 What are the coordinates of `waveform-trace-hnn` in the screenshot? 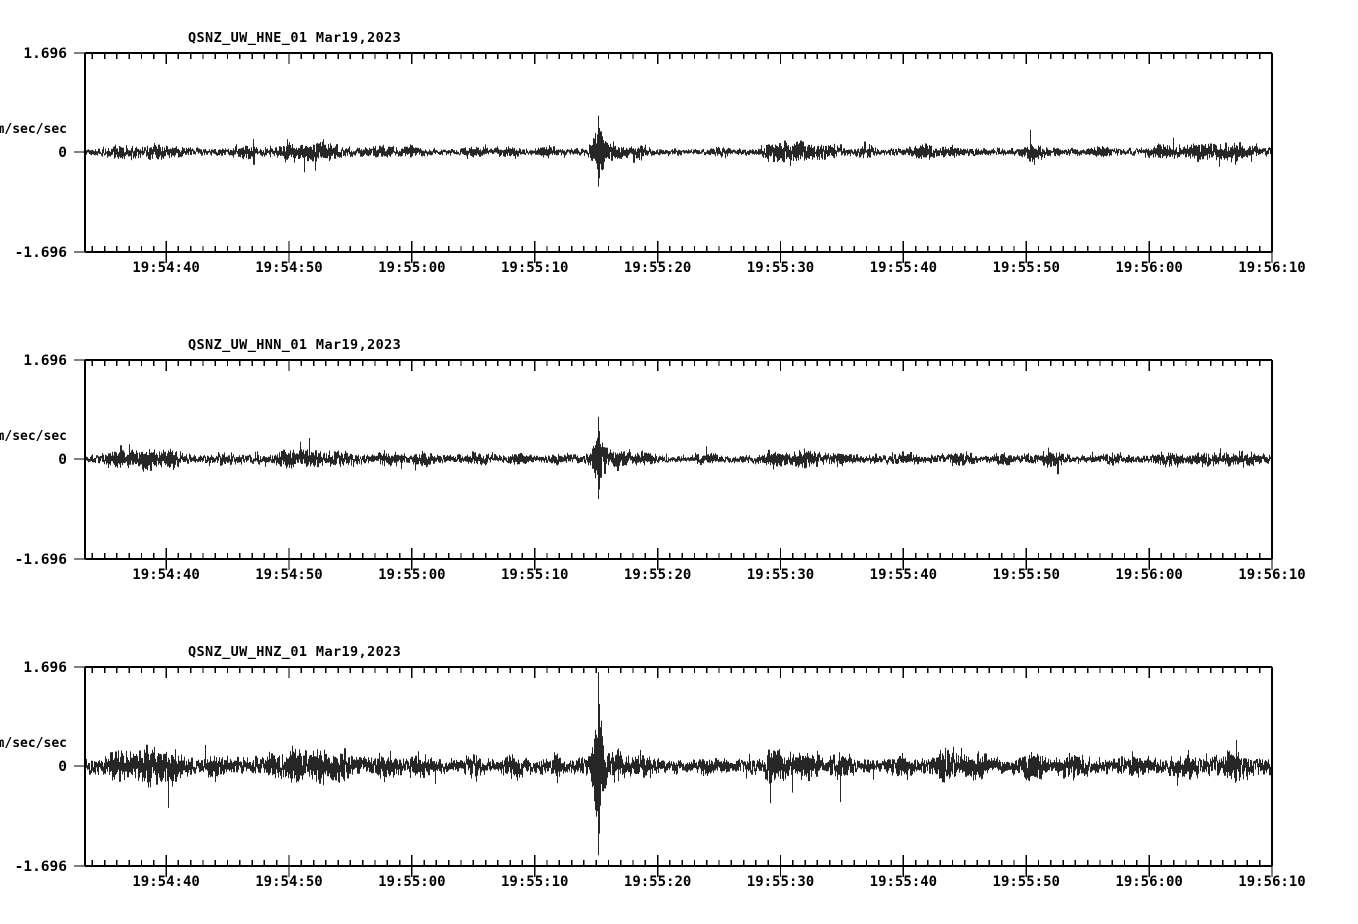 It's located at (678, 458).